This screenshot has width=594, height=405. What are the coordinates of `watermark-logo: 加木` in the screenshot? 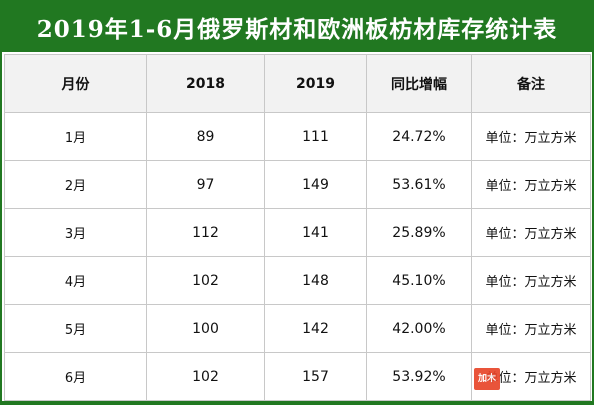 It's located at (487, 379).